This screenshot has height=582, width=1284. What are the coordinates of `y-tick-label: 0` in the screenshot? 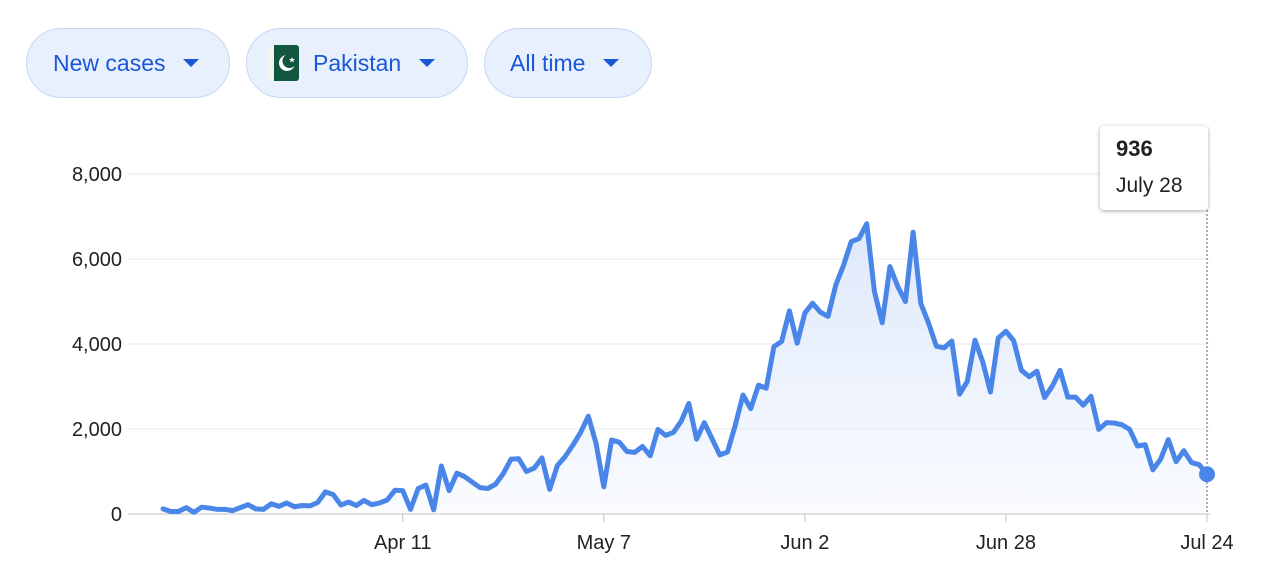 It's located at (116, 515).